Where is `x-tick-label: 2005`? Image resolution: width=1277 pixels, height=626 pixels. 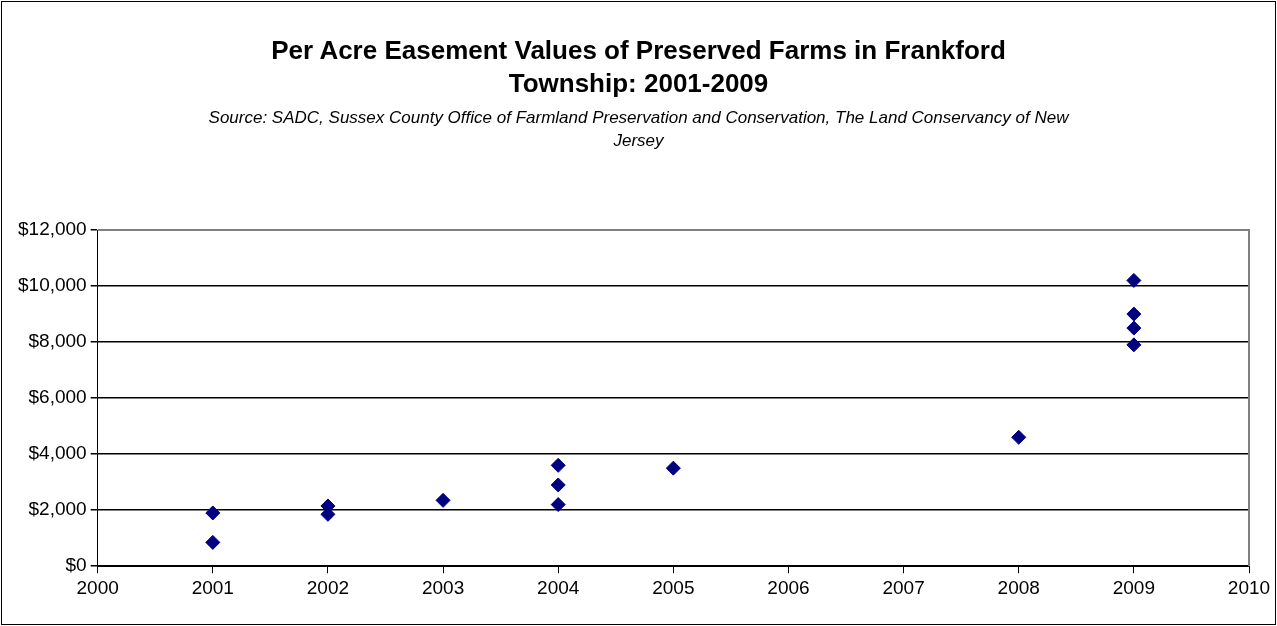 x-tick-label: 2005 is located at coordinates (673, 587).